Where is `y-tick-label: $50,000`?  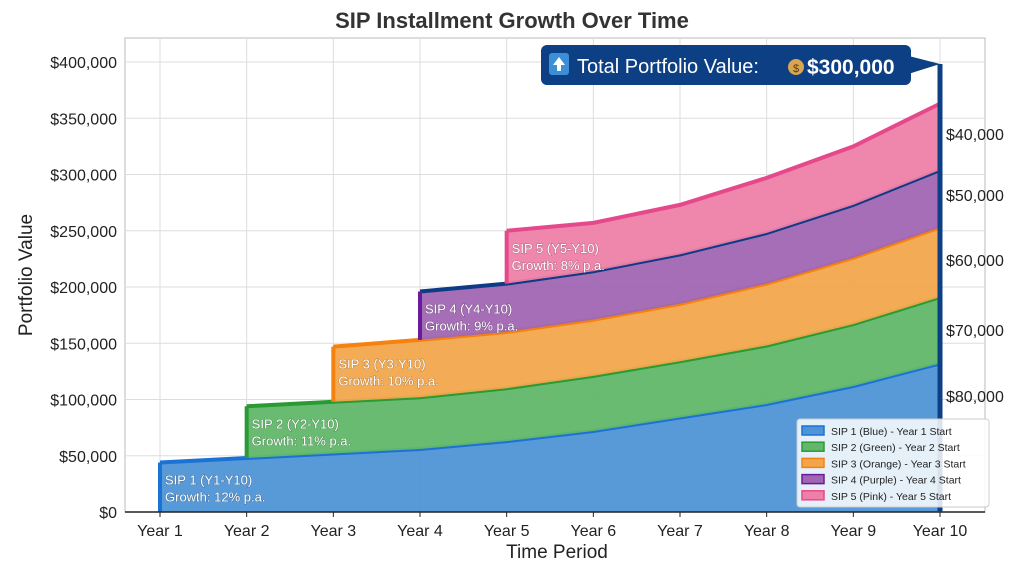
y-tick-label: $50,000 is located at coordinates (88, 457).